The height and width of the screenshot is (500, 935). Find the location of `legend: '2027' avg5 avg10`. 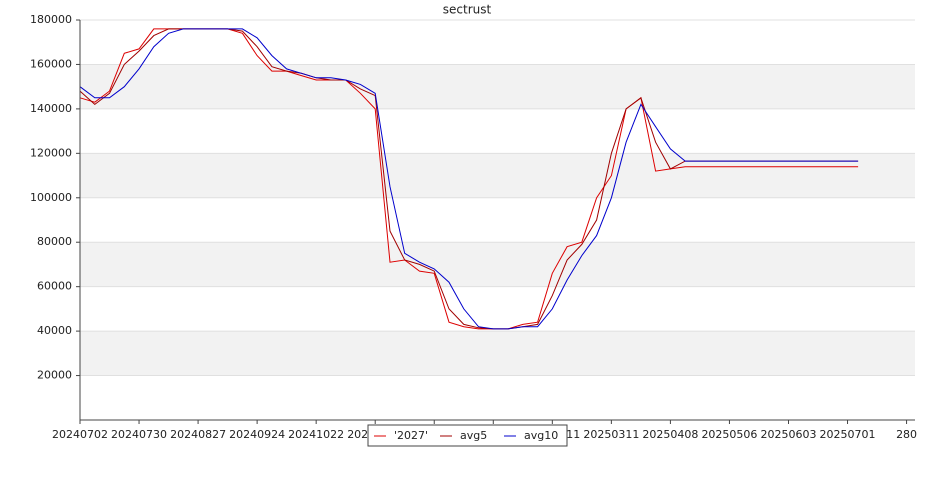

legend: '2027' avg5 avg10 is located at coordinates (467, 435).